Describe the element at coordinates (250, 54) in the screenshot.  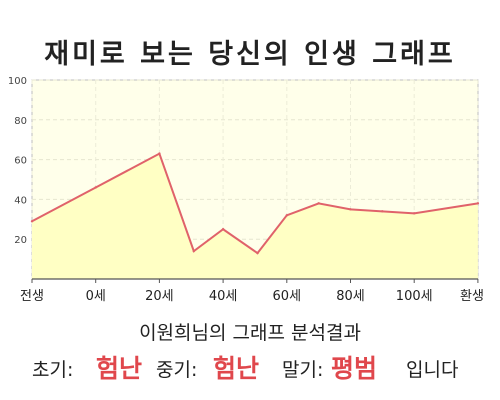
I see `chart-title: 재미로 보는 당신의 인생 그래프` at that location.